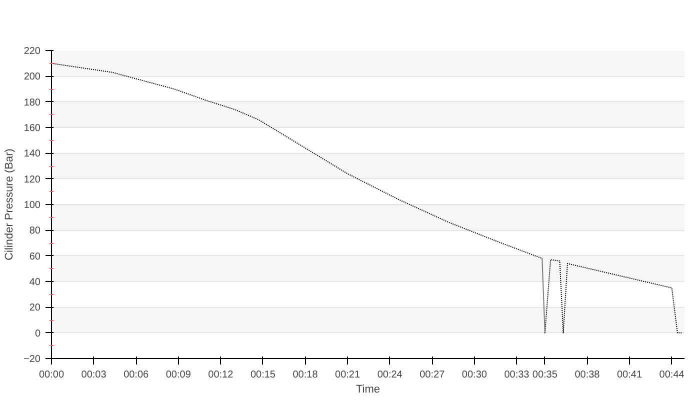 The height and width of the screenshot is (400, 700). I want to click on y-tick-label: 0, so click(37, 334).